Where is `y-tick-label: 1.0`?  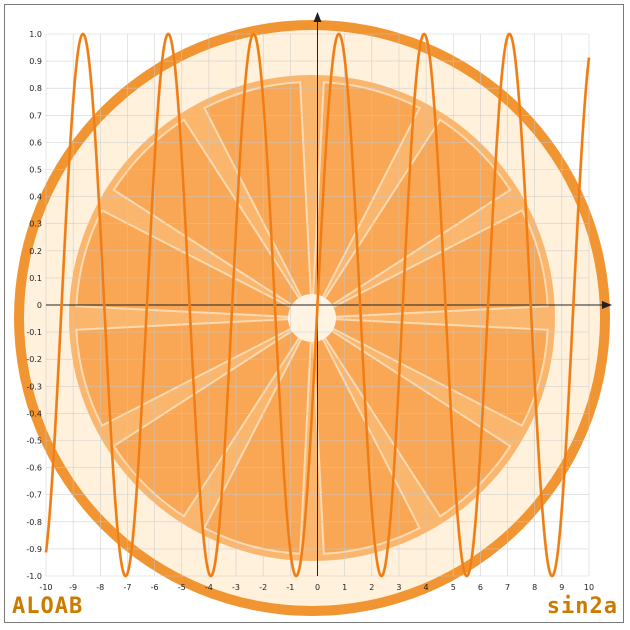
y-tick-label: 1.0 is located at coordinates (35, 34).